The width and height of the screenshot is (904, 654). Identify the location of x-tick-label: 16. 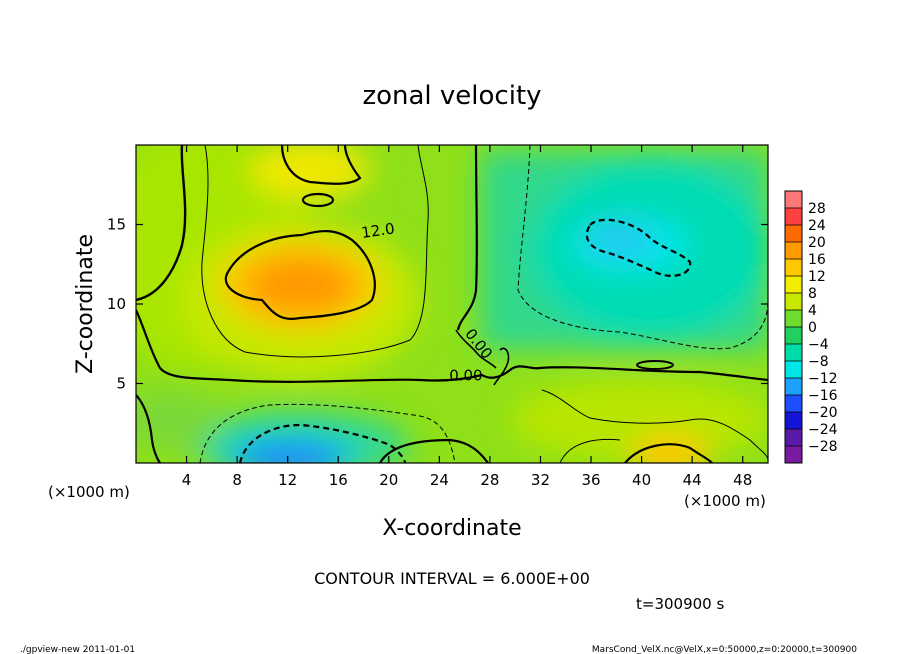
(338, 480).